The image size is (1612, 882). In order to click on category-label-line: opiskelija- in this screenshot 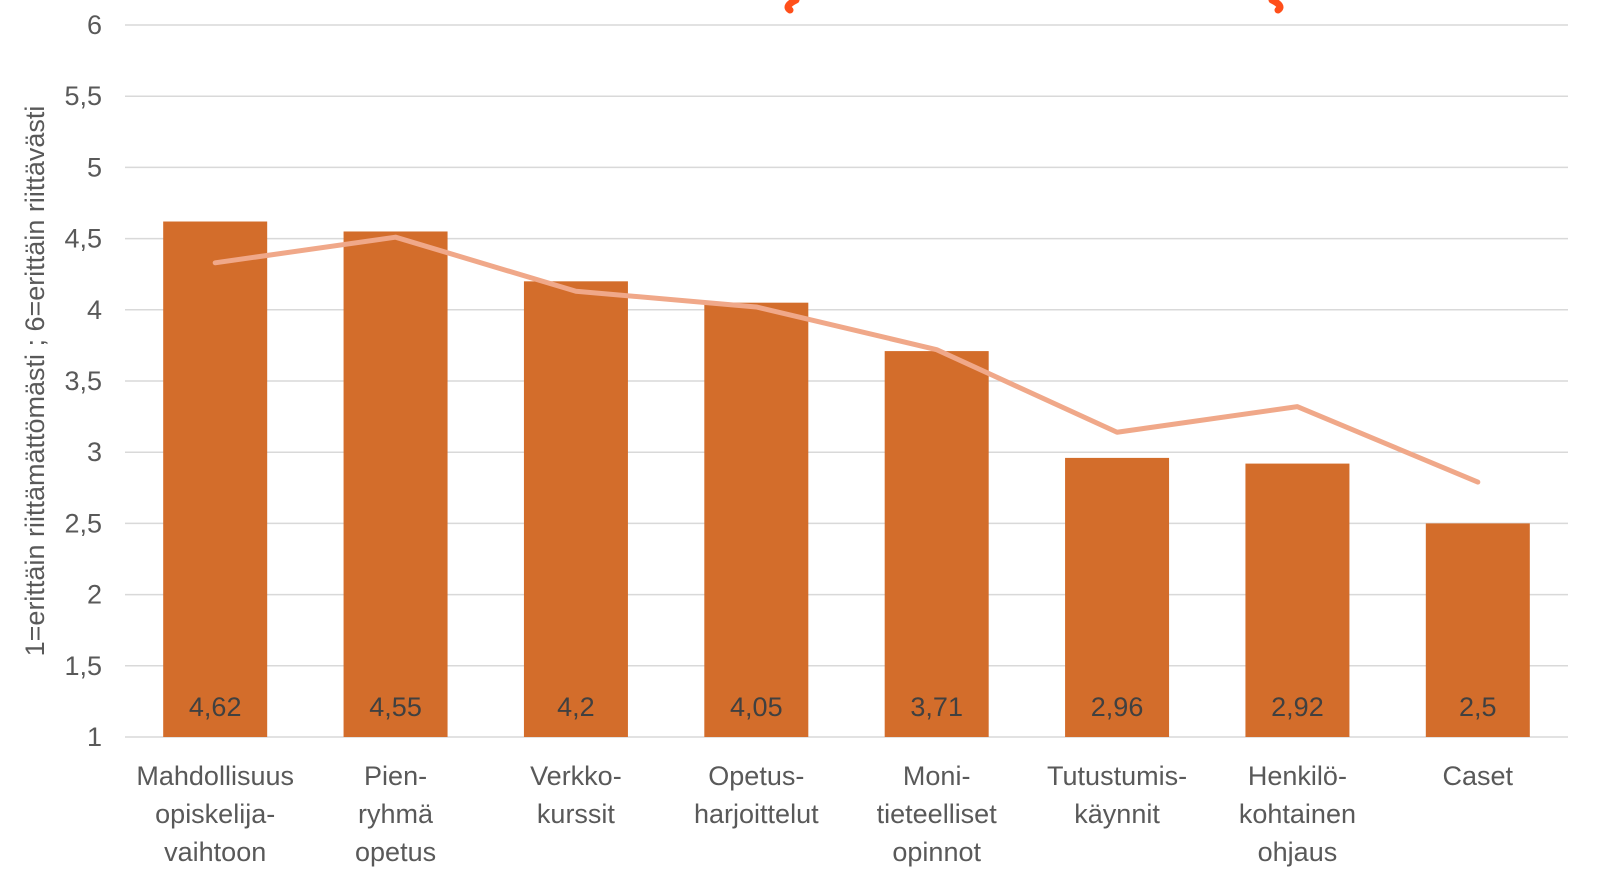, I will do `click(215, 814)`.